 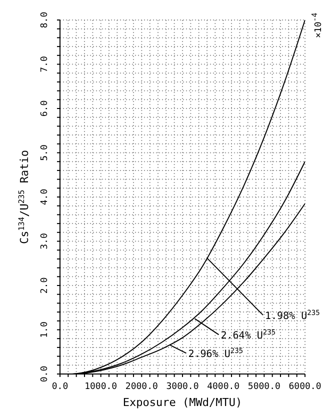 I want to click on y-tick-label: 3.0, so click(x=45, y=241).